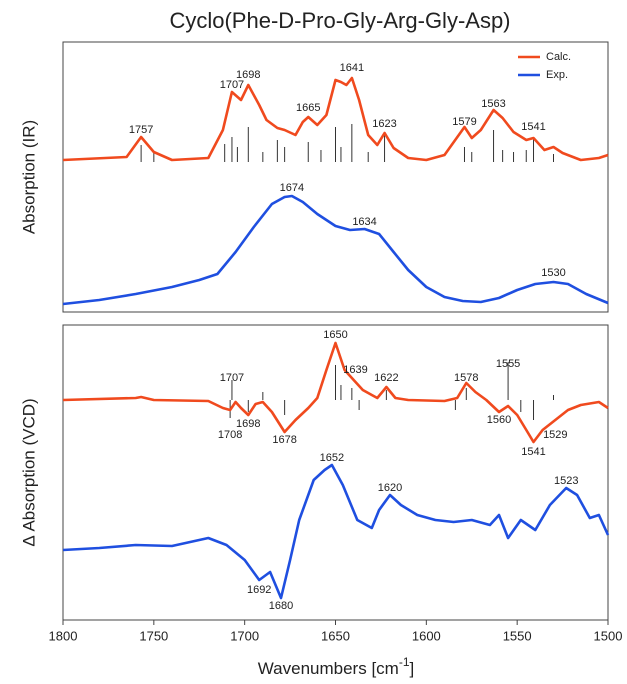 This screenshot has width=627, height=684. What do you see at coordinates (230, 435) in the screenshot?
I see `peak-label: 1708` at bounding box center [230, 435].